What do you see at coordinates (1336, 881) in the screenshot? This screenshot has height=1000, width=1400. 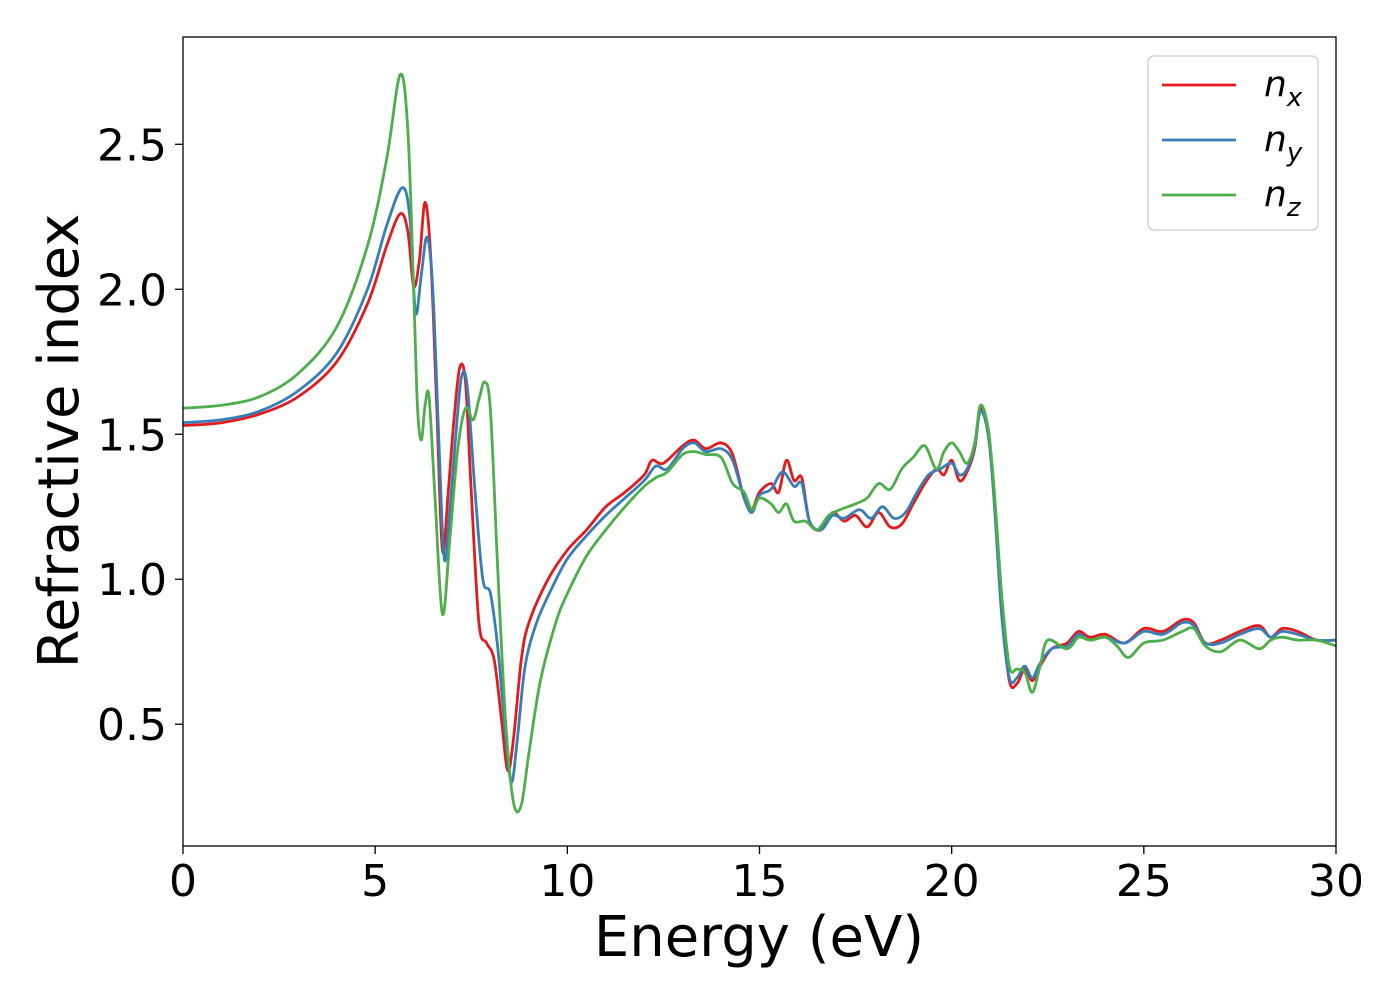 I see `x-tick-label: 30` at bounding box center [1336, 881].